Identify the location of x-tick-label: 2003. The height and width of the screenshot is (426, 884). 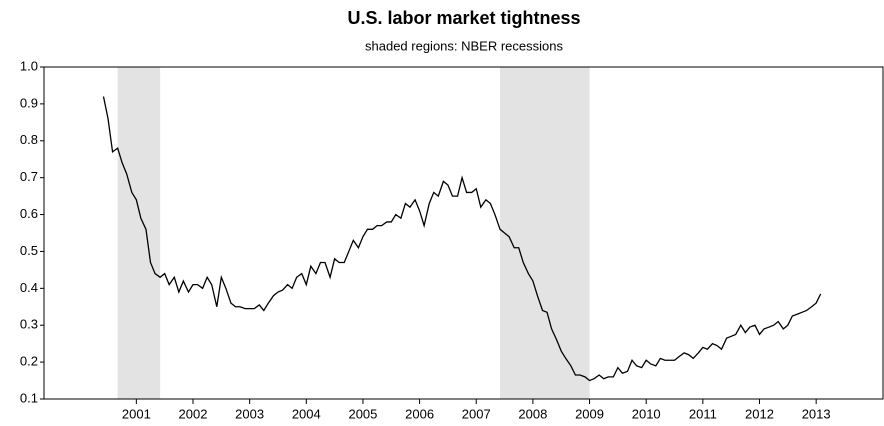
(249, 413).